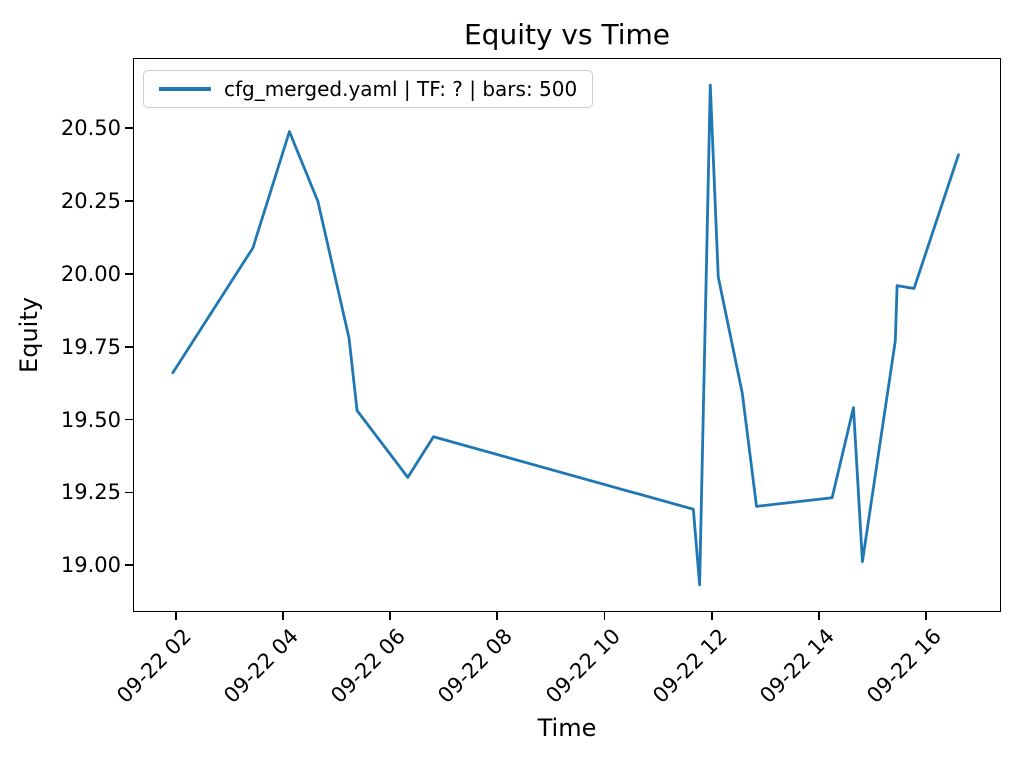  What do you see at coordinates (90, 565) in the screenshot?
I see `y-tick-label: 19.00` at bounding box center [90, 565].